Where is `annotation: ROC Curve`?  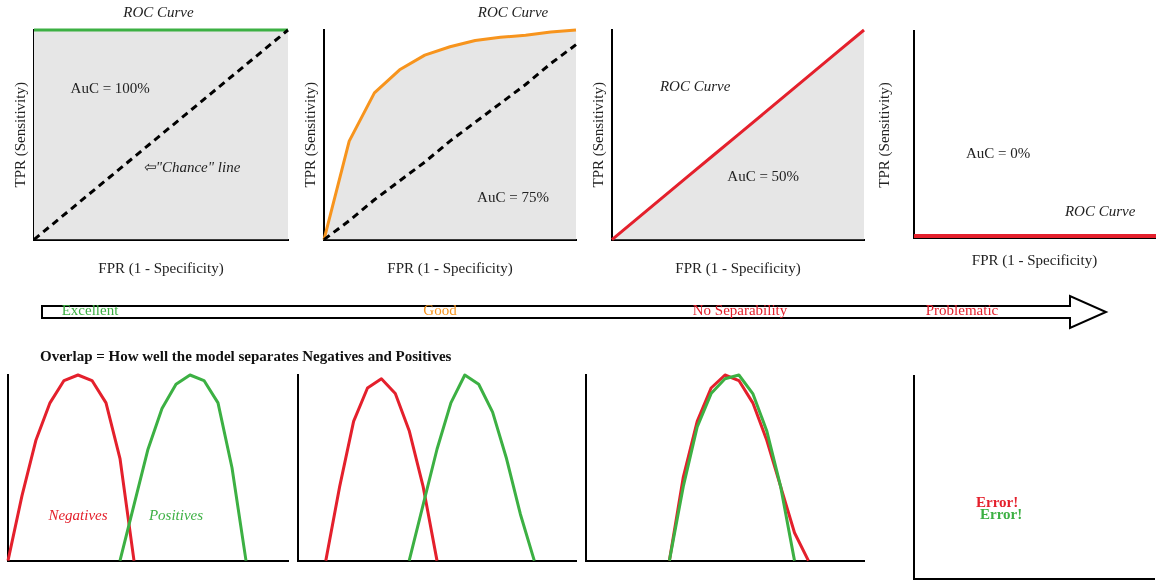
annotation: ROC Curve is located at coordinates (694, 85).